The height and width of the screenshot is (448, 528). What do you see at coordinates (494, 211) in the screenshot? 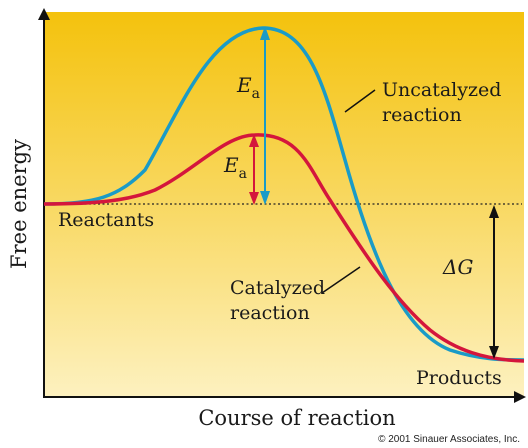
I see `delta-g-arrowhead-top` at bounding box center [494, 211].